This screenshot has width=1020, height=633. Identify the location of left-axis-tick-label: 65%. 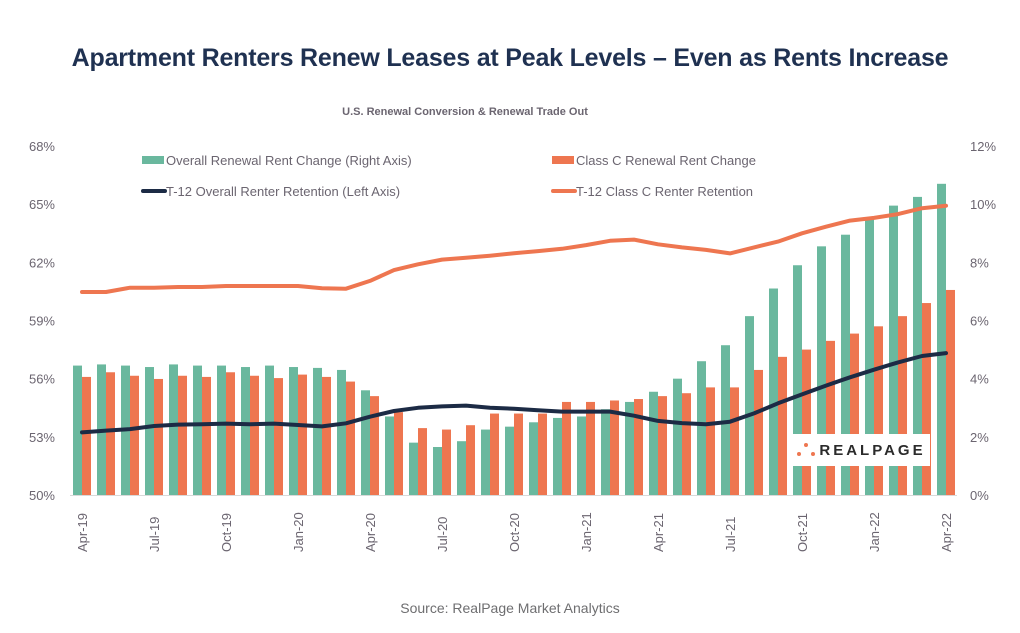
(42, 204).